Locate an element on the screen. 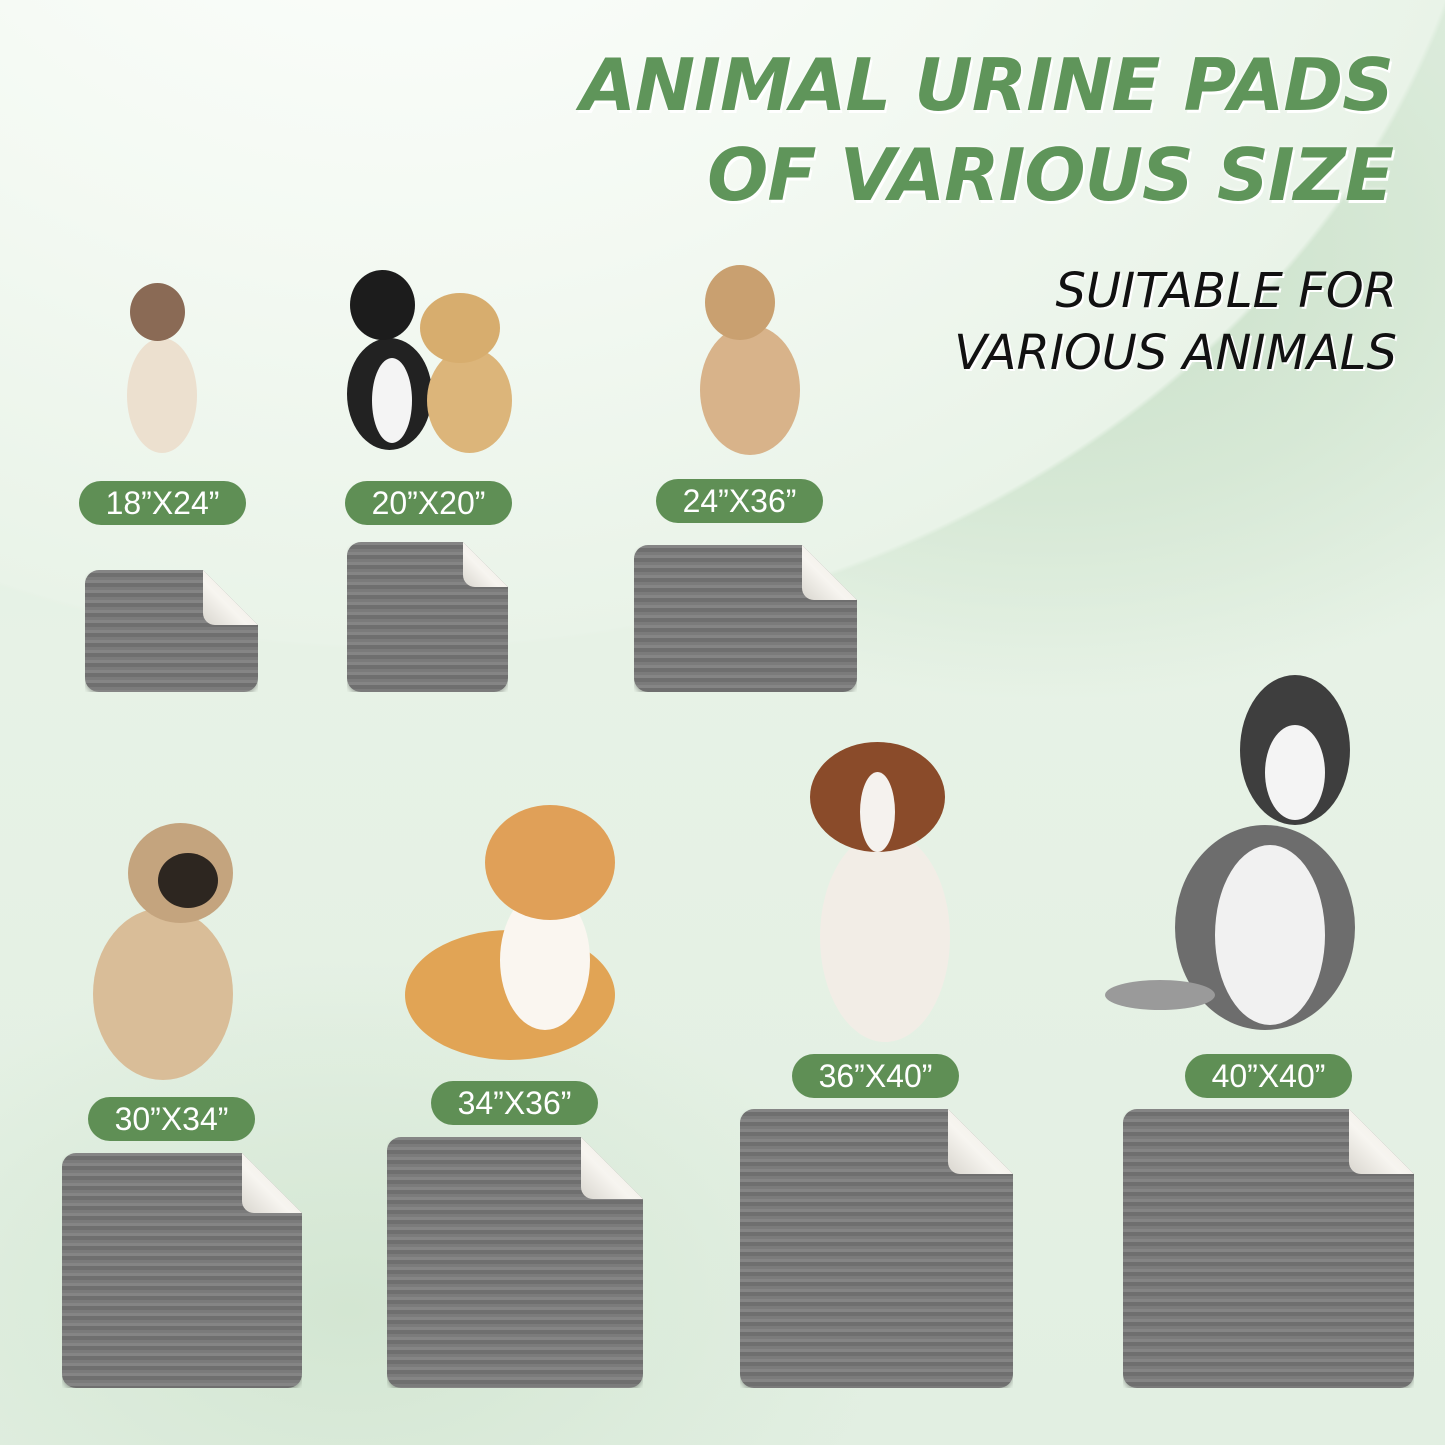 This screenshot has width=1445, height=1445. corgi-image is located at coordinates (515, 927).